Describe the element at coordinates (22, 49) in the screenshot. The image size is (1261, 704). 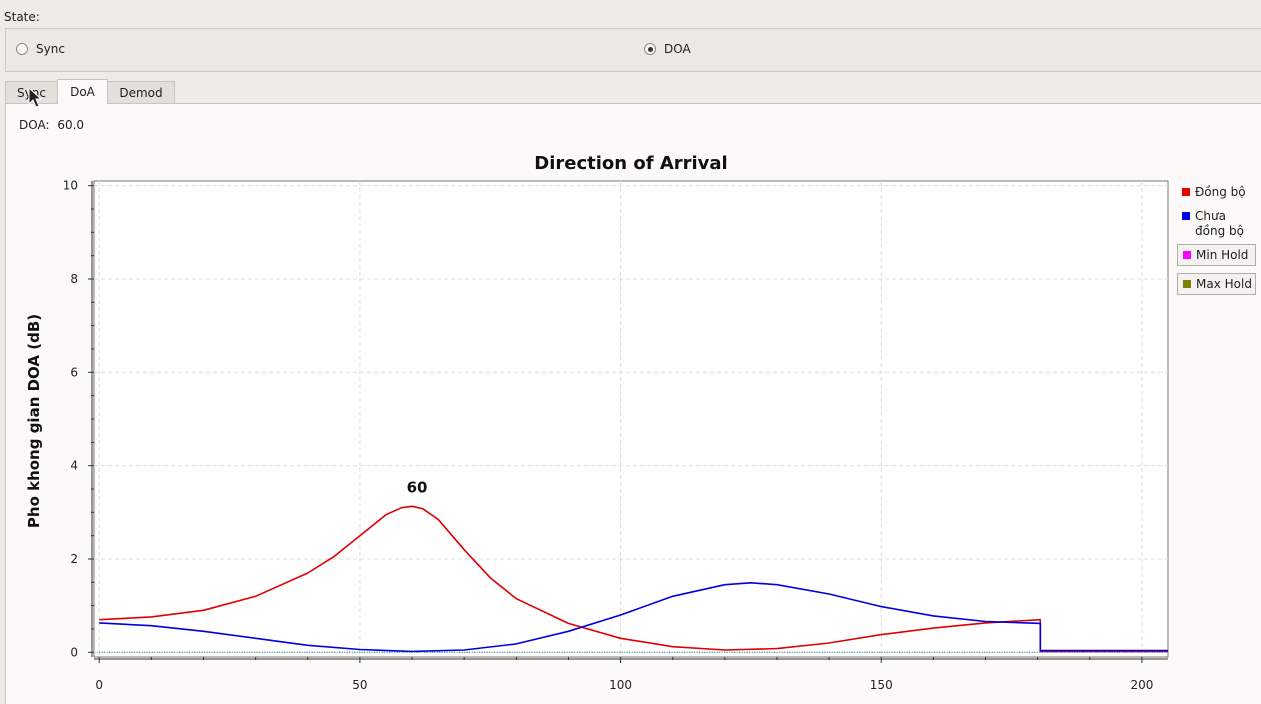
I see `radio-sync-indicator` at that location.